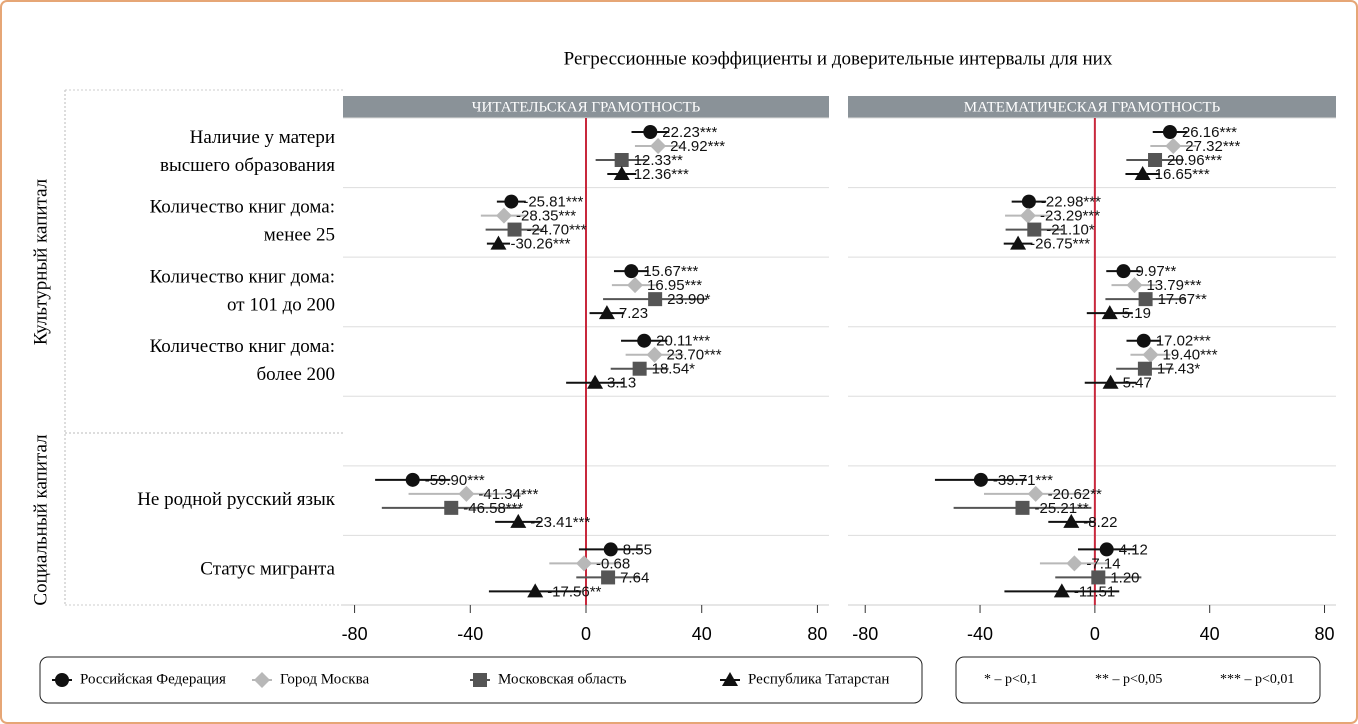 This screenshot has height=724, width=1358. What do you see at coordinates (689, 299) in the screenshot?
I see `value-label: 23.90*` at bounding box center [689, 299].